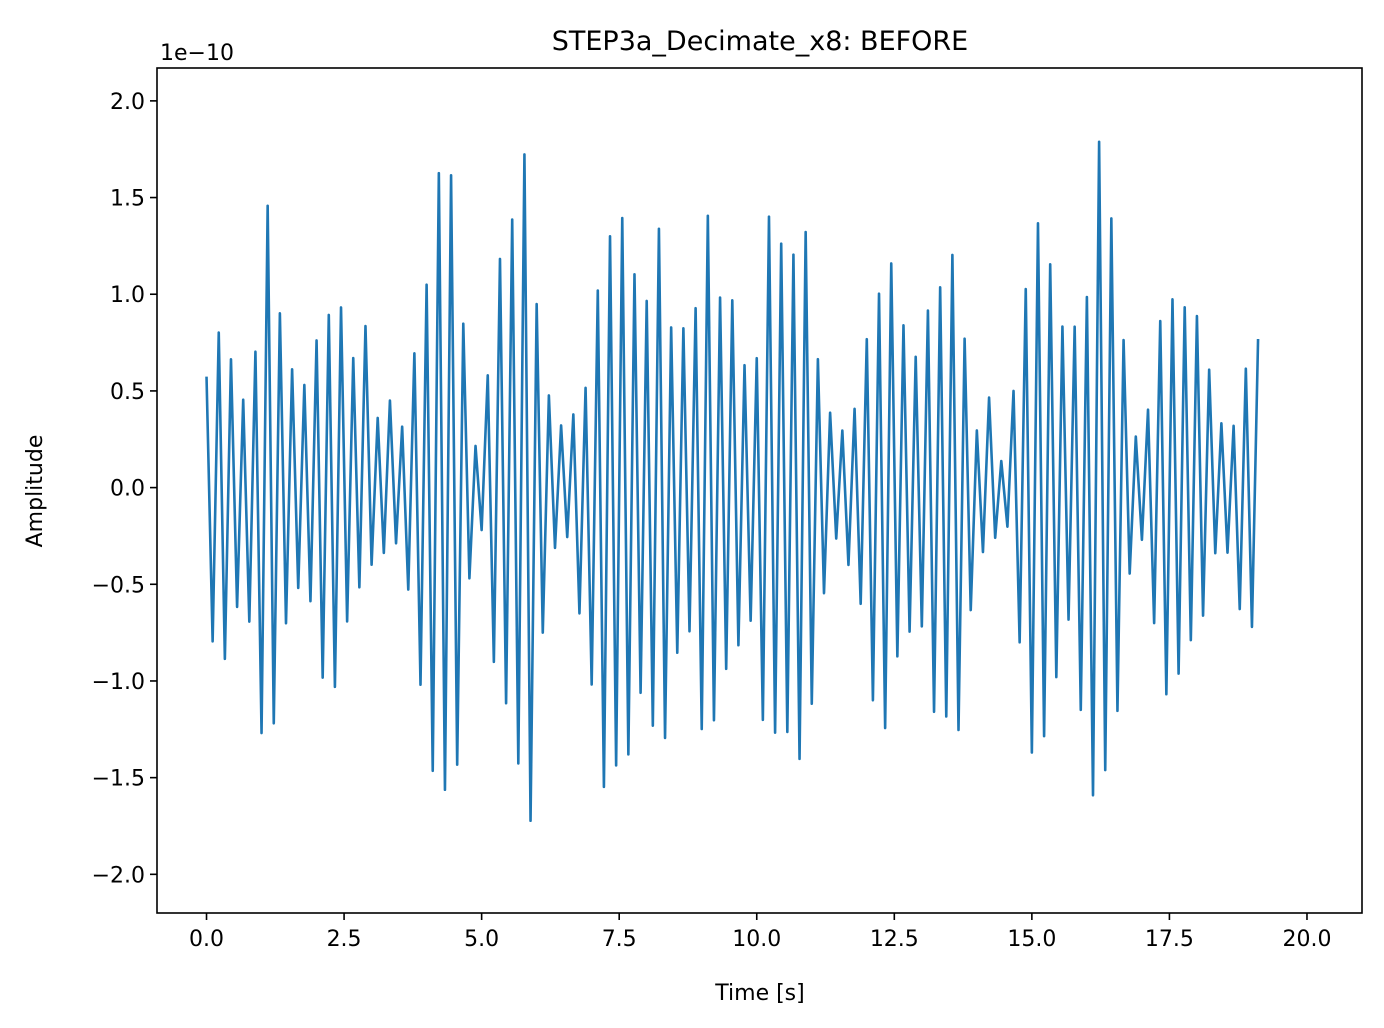 The image size is (1384, 1028). Describe the element at coordinates (118, 585) in the screenshot. I see `y-tick-label: −0.5` at that location.